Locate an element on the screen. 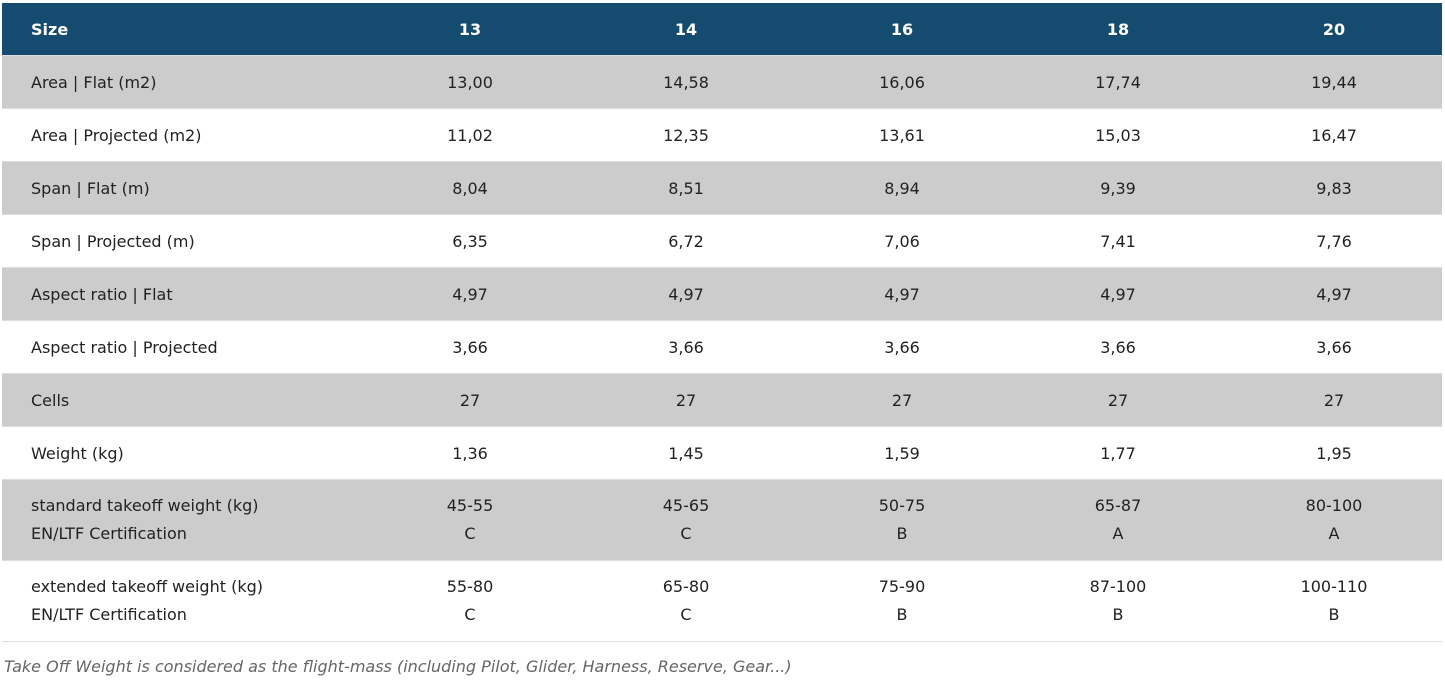 The width and height of the screenshot is (1445, 684). cell-line: 80-100 is located at coordinates (1334, 505).